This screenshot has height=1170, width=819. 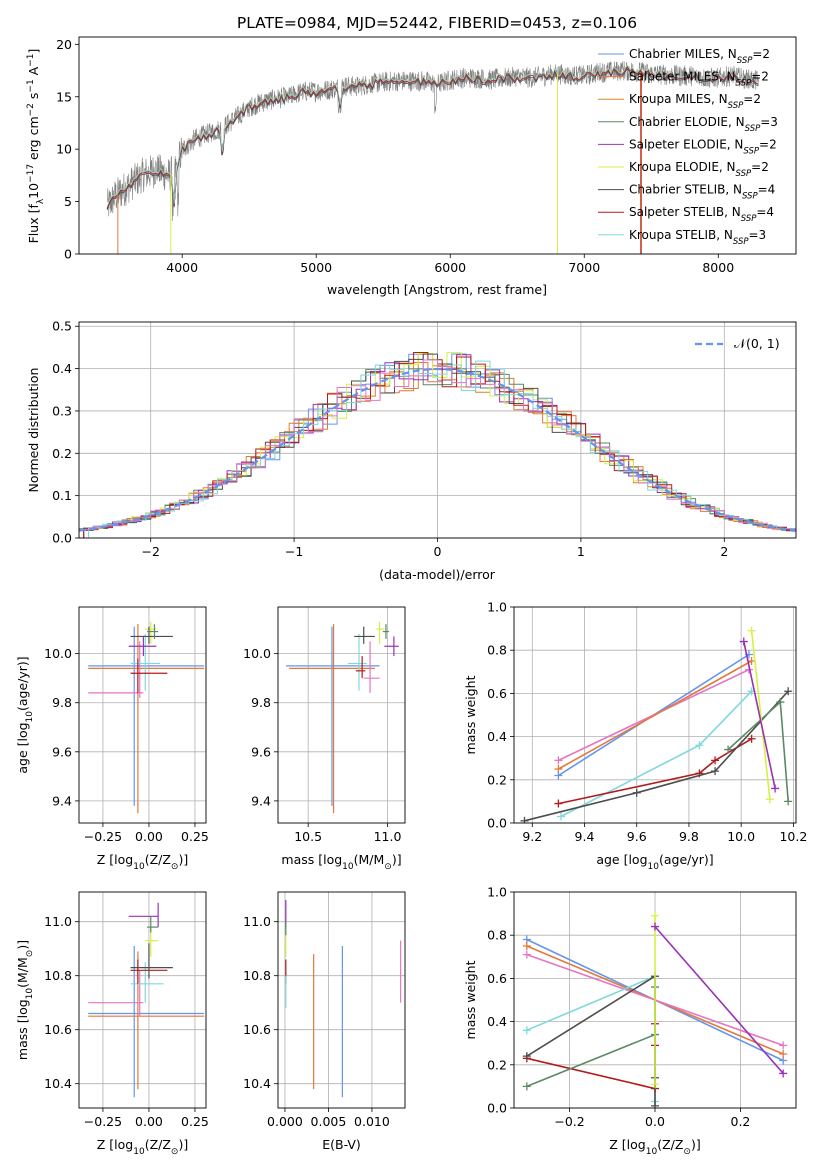 What do you see at coordinates (585, 836) in the screenshot?
I see `x-tick-label: 9.4` at bounding box center [585, 836].